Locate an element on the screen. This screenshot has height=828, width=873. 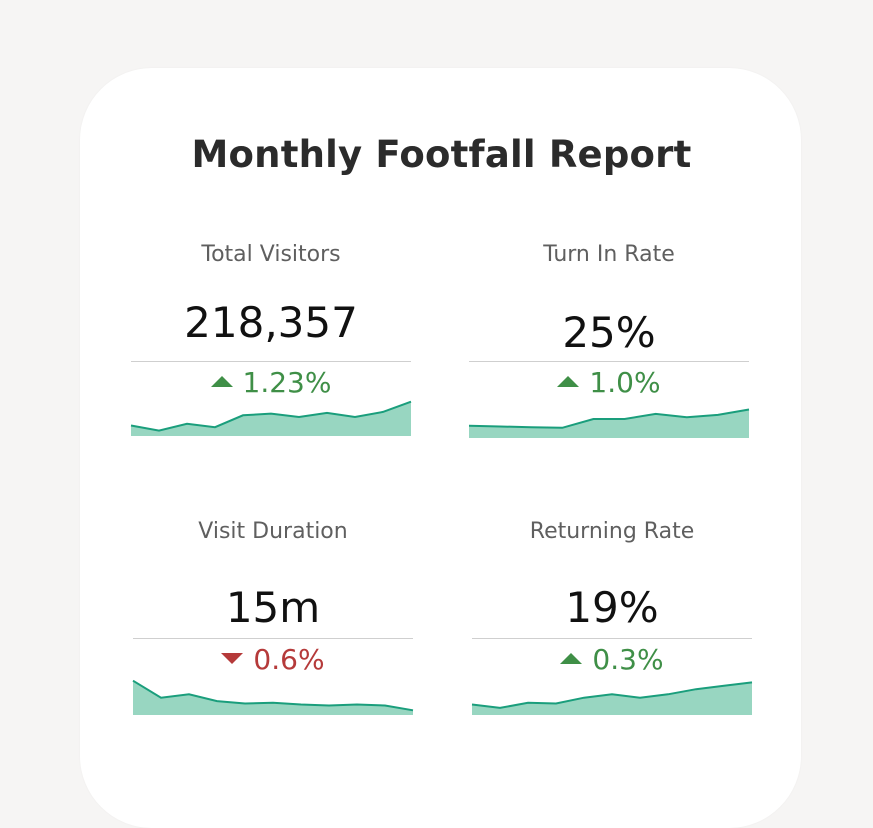
metric-value: 15m is located at coordinates (273, 607).